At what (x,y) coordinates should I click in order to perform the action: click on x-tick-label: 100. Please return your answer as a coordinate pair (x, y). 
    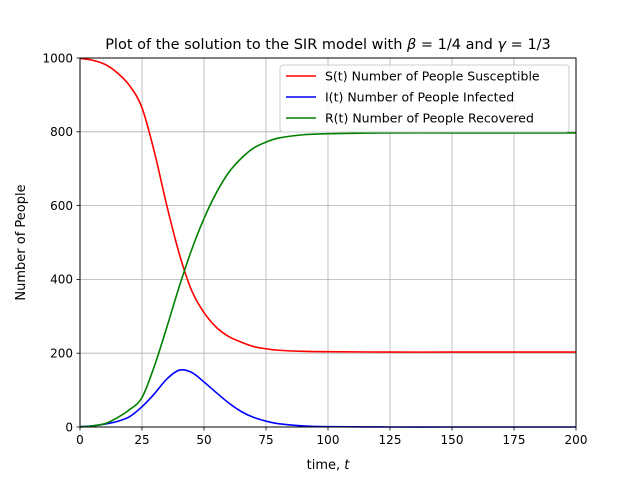
    Looking at the image, I should click on (328, 440).